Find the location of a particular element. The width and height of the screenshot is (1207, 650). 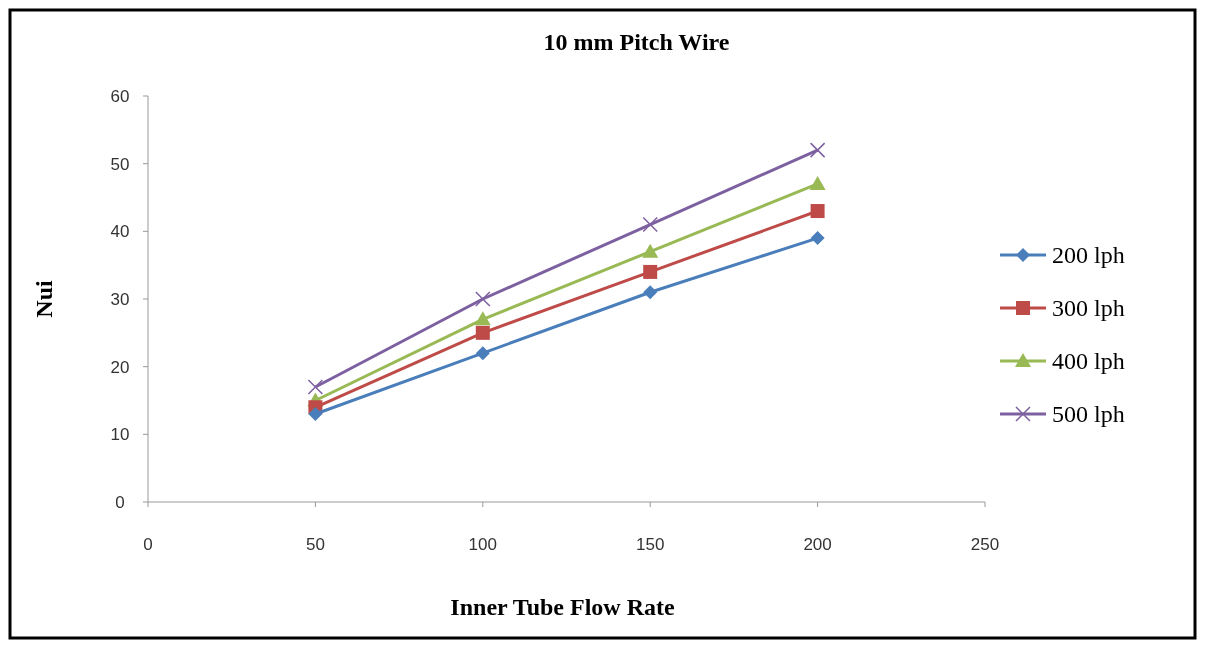

y-tick-label: 50 is located at coordinates (120, 164).